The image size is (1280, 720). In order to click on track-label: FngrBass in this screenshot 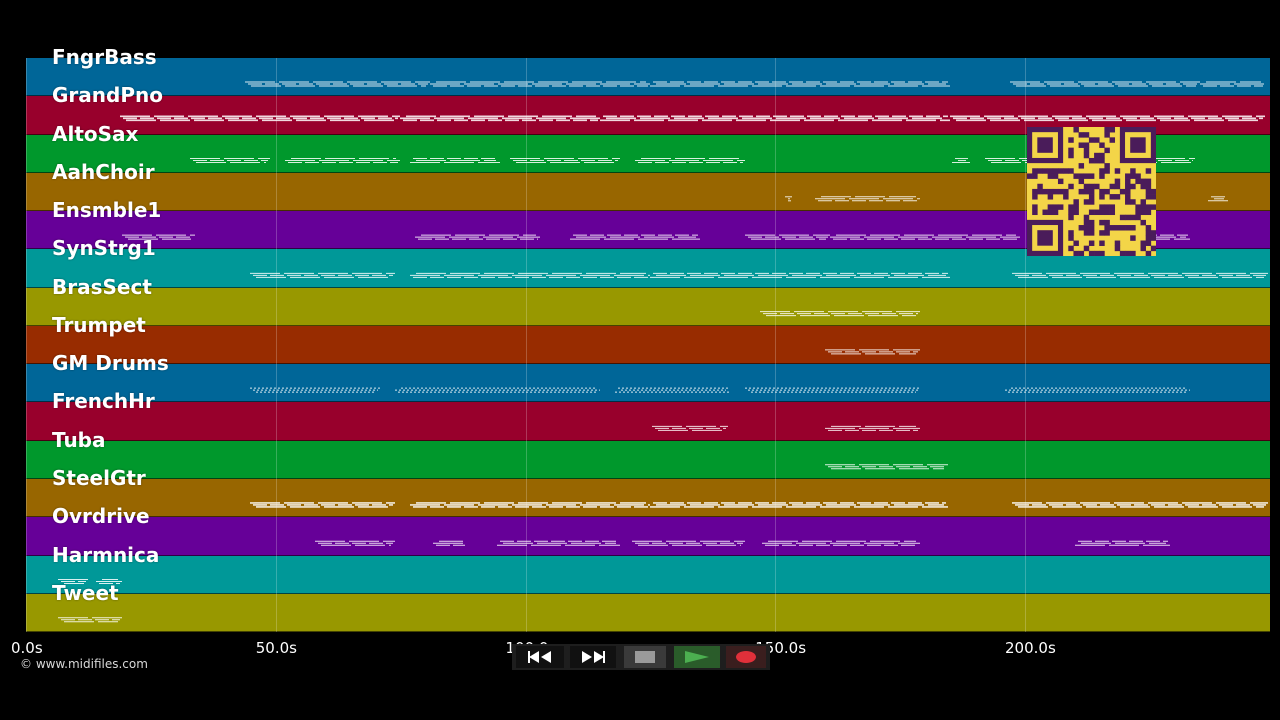, I will do `click(104, 57)`.